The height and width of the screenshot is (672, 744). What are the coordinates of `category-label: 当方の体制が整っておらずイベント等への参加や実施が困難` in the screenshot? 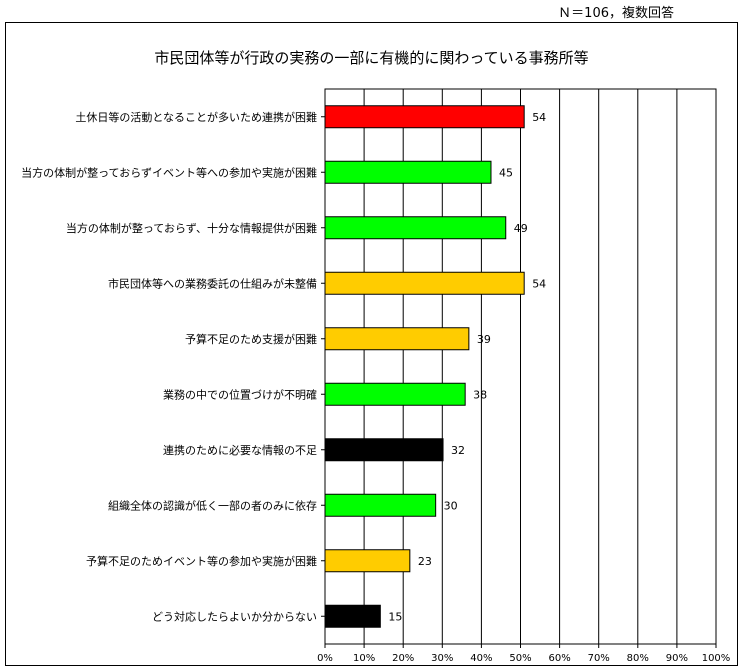 It's located at (169, 172).